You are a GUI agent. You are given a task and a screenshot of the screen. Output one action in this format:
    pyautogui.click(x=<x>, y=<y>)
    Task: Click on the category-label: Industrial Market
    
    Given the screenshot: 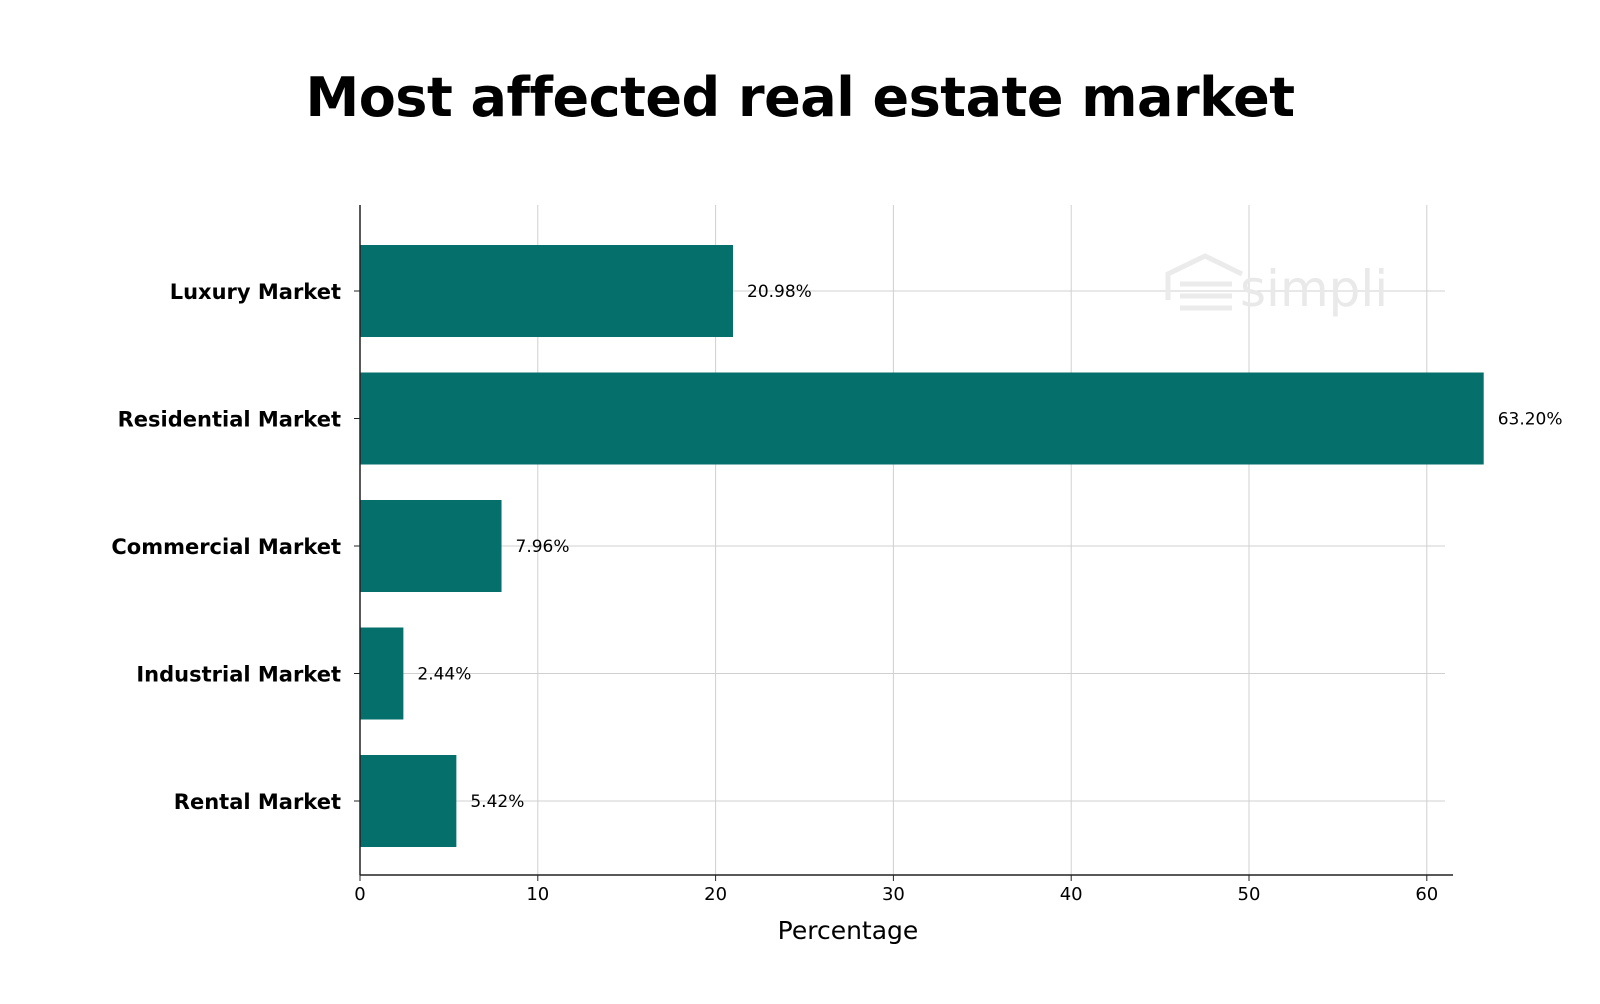 What is the action you would take?
    pyautogui.click(x=238, y=675)
    